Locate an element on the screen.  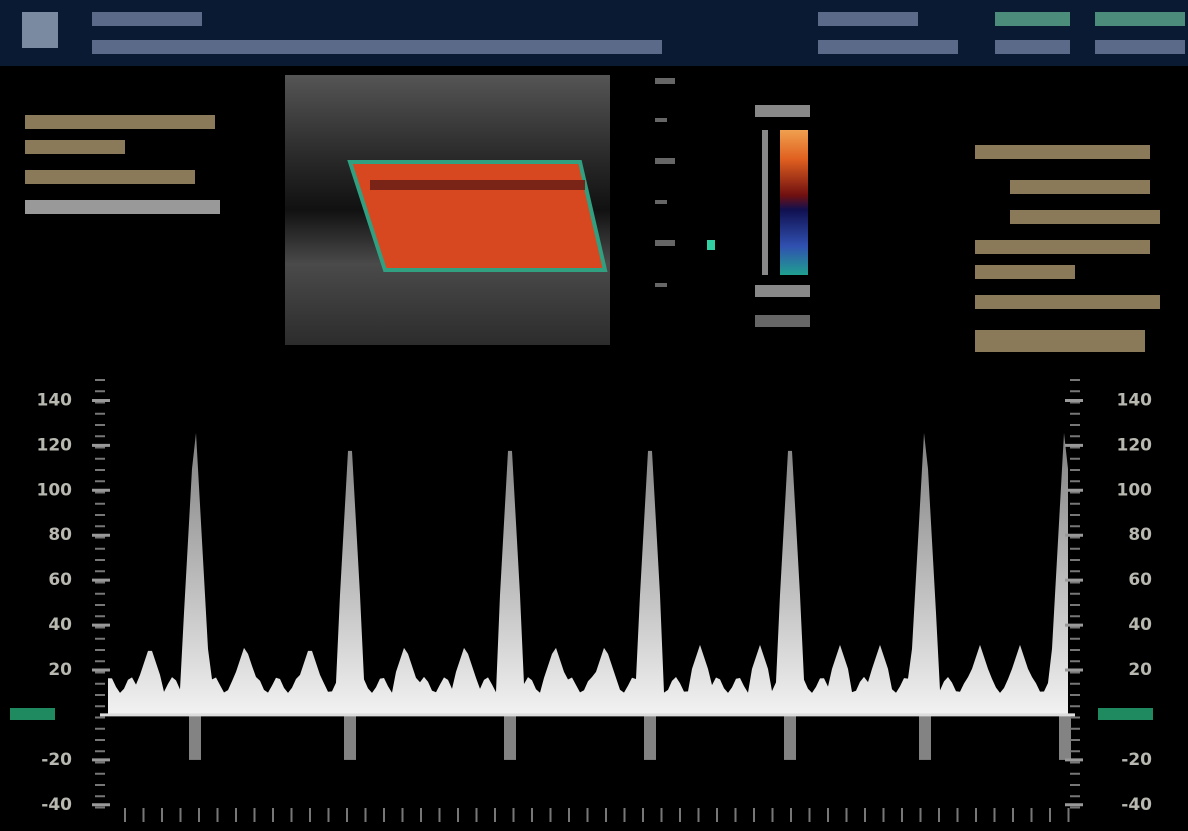
vessel-wall is located at coordinates (477, 185).